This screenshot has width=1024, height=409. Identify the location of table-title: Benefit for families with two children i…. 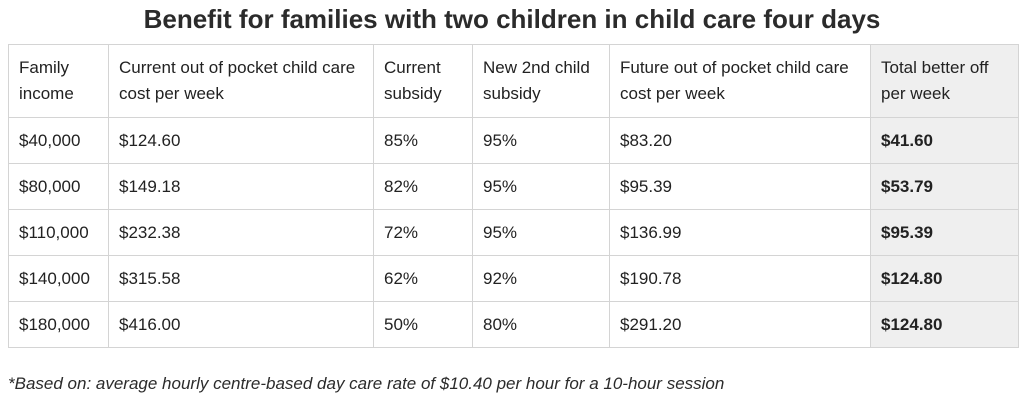
(512, 19).